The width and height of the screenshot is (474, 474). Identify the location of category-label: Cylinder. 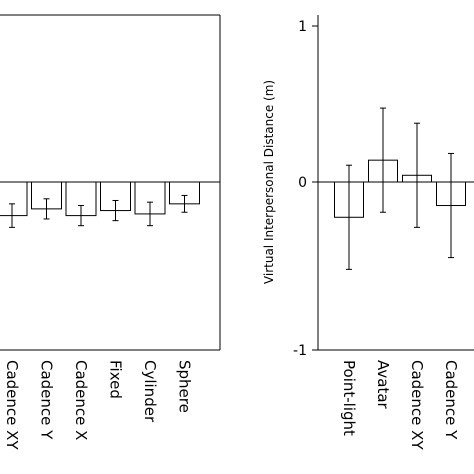
(150, 391).